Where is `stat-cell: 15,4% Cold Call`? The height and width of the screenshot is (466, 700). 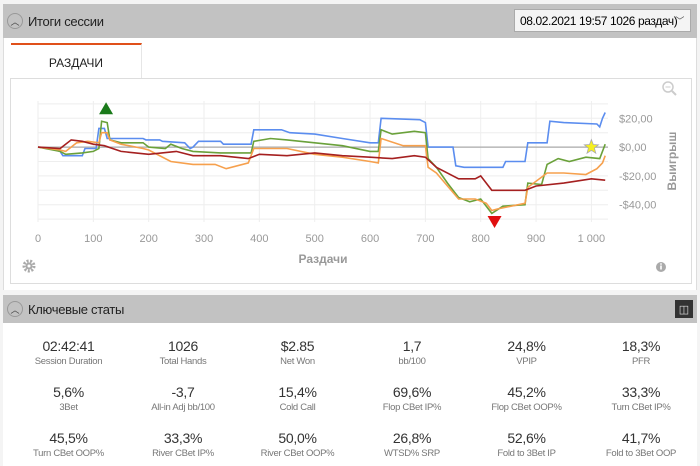 stat-cell: 15,4% Cold Call is located at coordinates (297, 398).